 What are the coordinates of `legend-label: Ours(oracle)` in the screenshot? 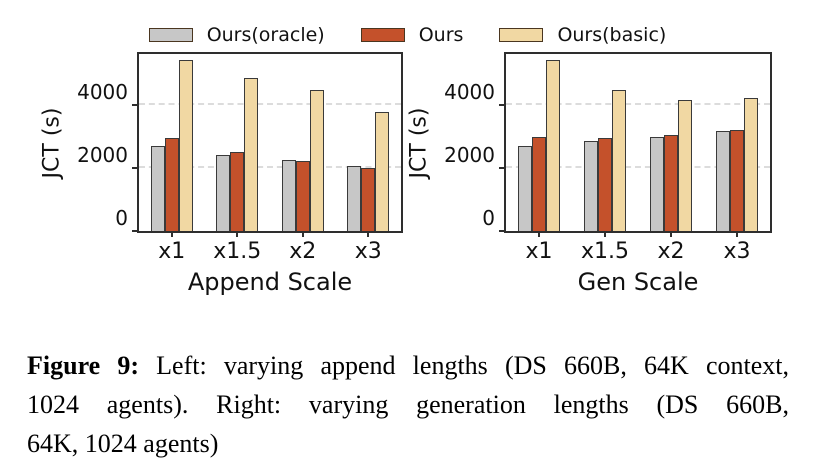 It's located at (265, 35).